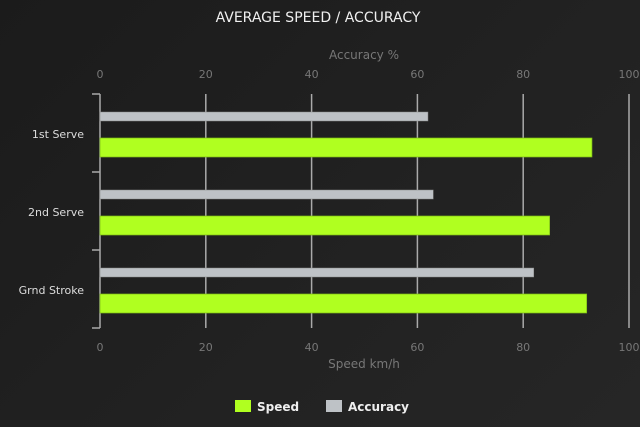 This screenshot has width=640, height=427. What do you see at coordinates (56, 212) in the screenshot?
I see `category-label: 2nd Serve` at bounding box center [56, 212].